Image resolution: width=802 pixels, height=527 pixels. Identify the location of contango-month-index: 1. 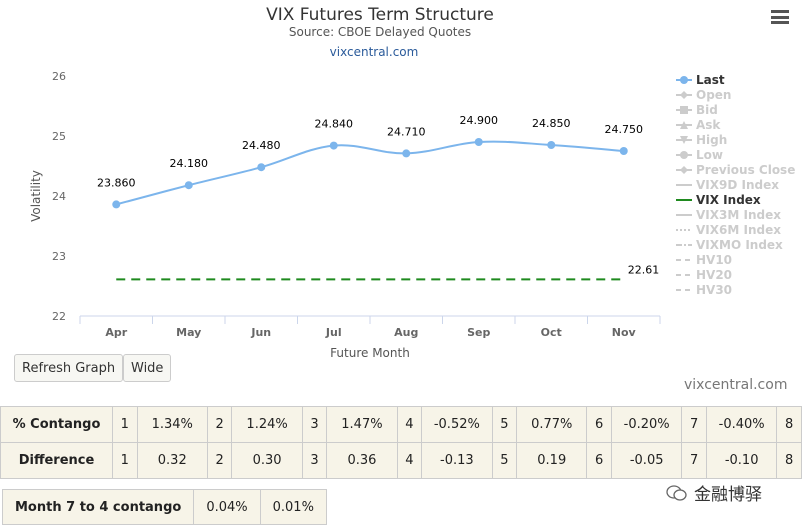
(125, 424).